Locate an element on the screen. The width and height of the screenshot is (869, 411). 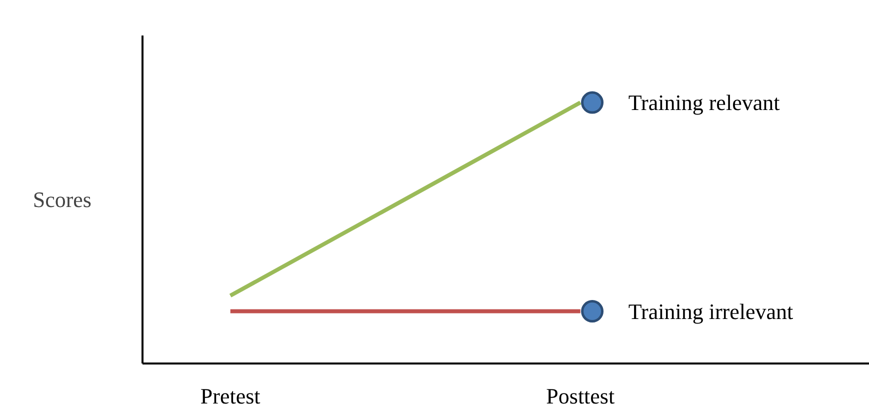
y-axis-title: Scores is located at coordinates (62, 199).